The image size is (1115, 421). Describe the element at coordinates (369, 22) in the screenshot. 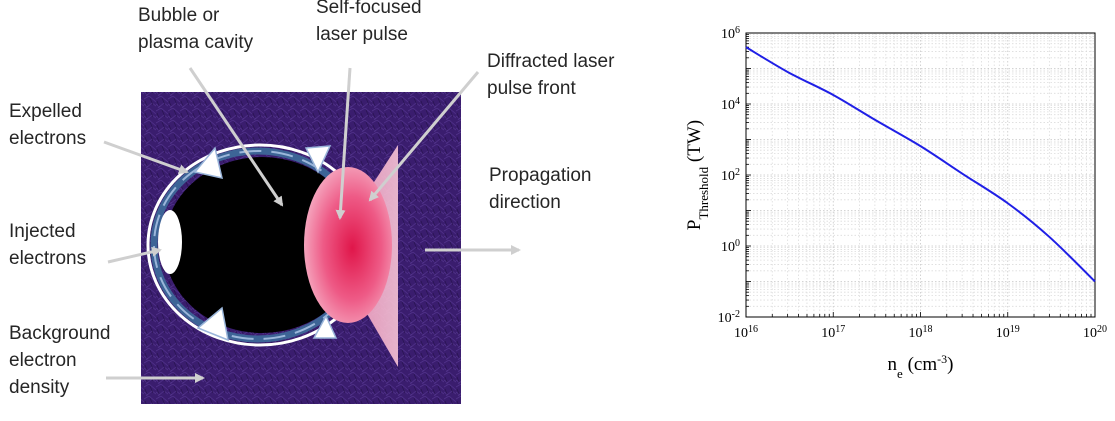

I see `label-self-focused: Self-focused laser pulse` at that location.